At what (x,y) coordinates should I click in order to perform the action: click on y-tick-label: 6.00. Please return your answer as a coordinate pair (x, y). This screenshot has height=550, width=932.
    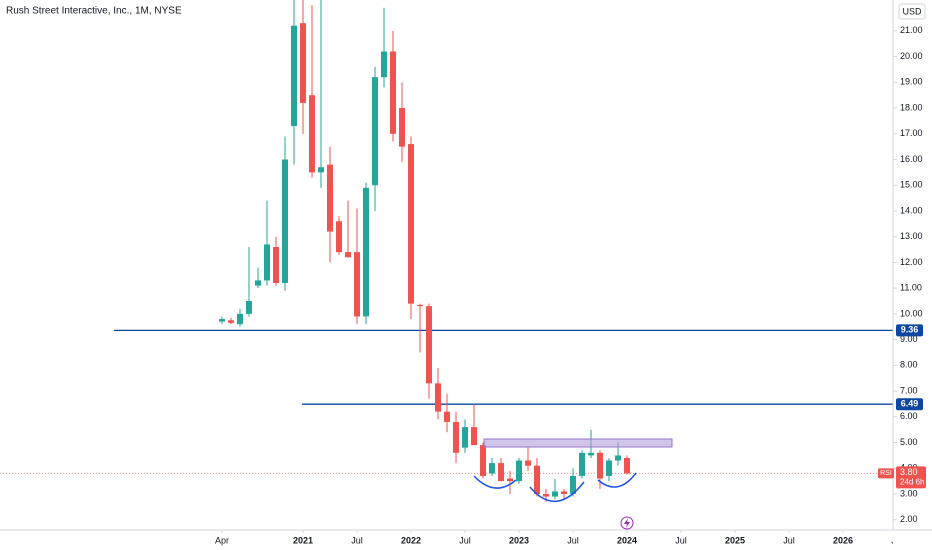
    Looking at the image, I should click on (909, 416).